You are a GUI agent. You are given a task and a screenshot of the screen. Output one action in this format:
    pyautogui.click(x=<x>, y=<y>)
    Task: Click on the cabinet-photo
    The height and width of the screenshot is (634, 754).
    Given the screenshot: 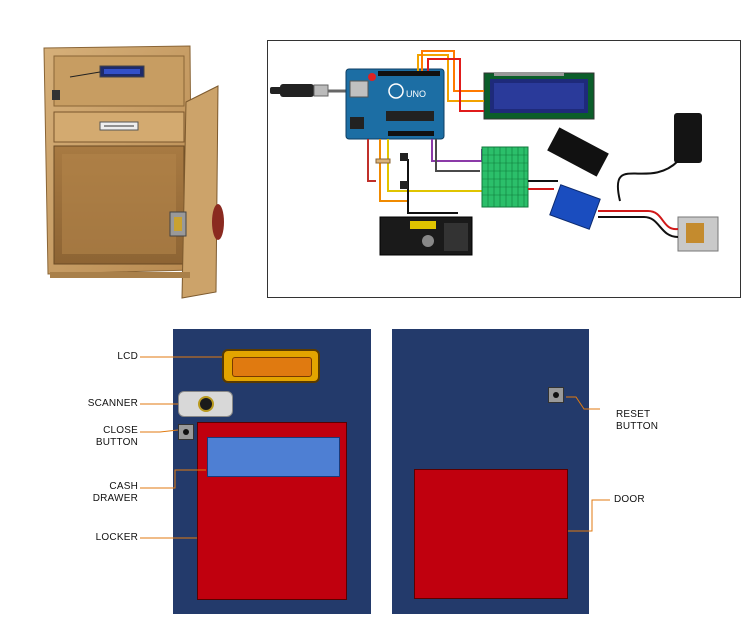 What is the action you would take?
    pyautogui.click(x=135, y=171)
    